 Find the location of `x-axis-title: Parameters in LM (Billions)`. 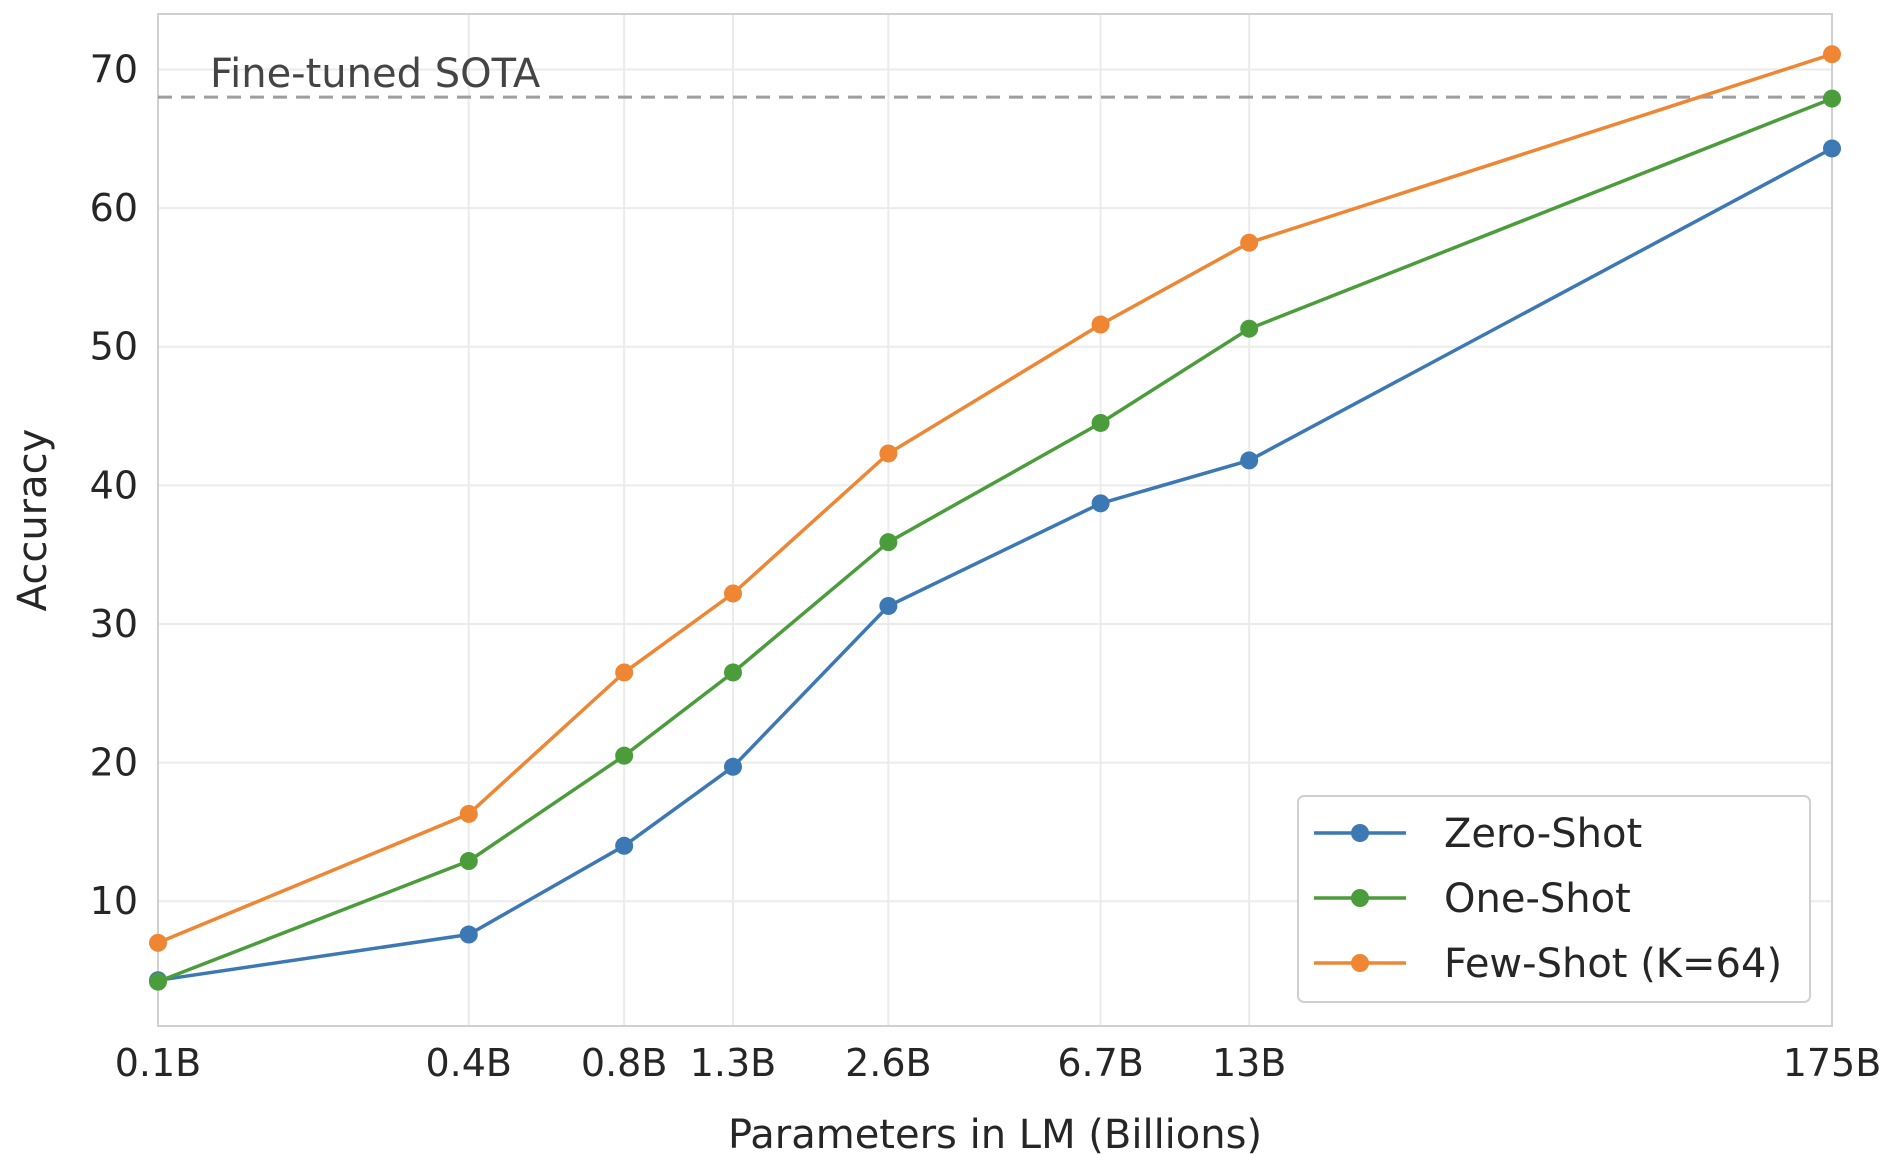

x-axis-title: Parameters in LM (Billions) is located at coordinates (995, 1133).